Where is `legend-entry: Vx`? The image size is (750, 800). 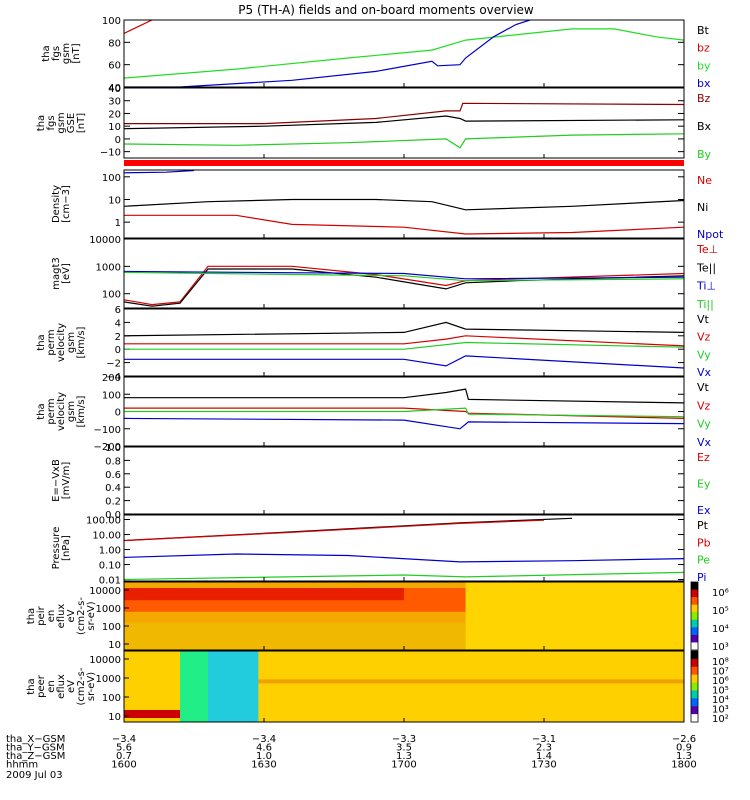 legend-entry: Vx is located at coordinates (704, 442).